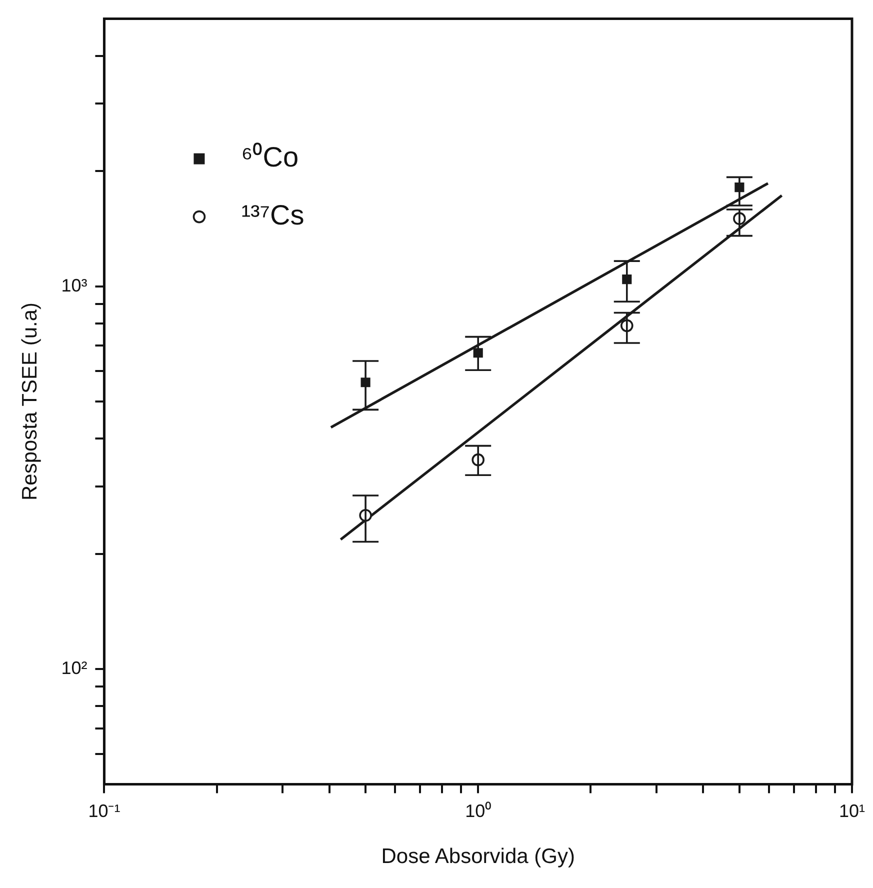  I want to click on x-tick-label: 10⁰, so click(478, 810).